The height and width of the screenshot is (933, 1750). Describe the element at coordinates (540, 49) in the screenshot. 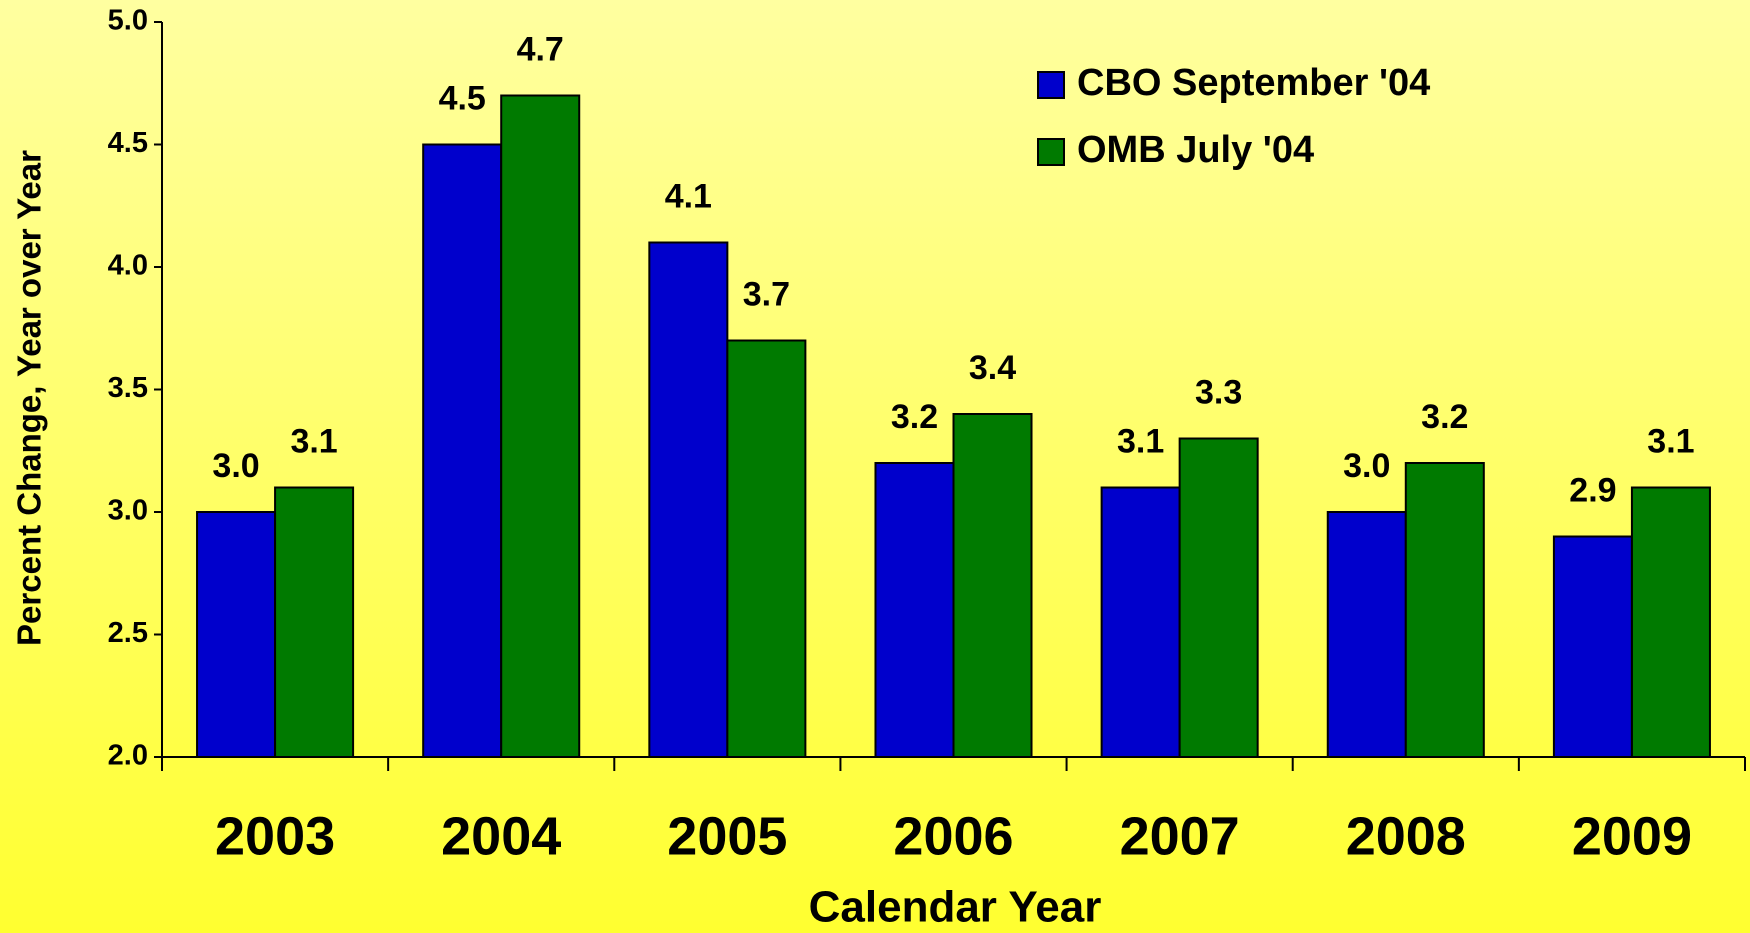

I see `data-label: 4.7` at that location.